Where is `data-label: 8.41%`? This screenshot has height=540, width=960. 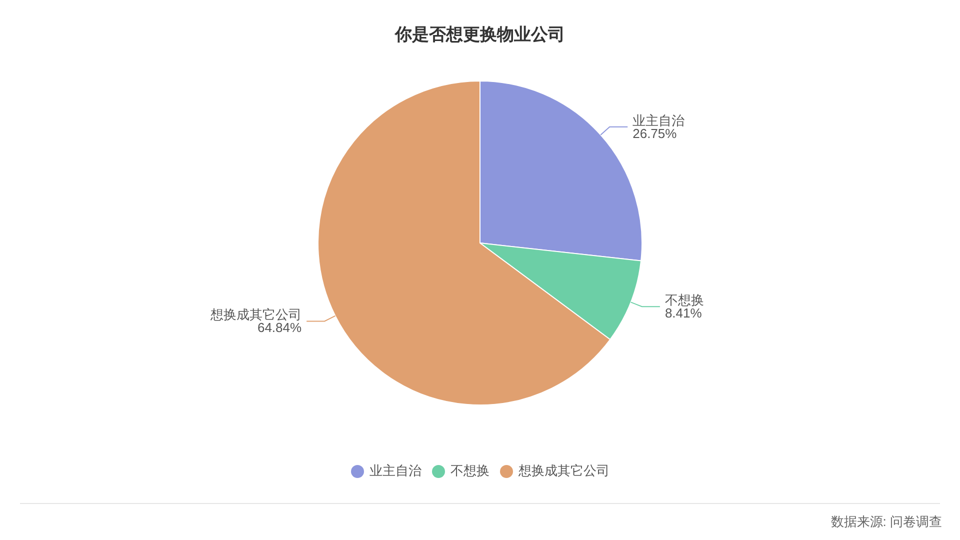 data-label: 8.41% is located at coordinates (683, 313).